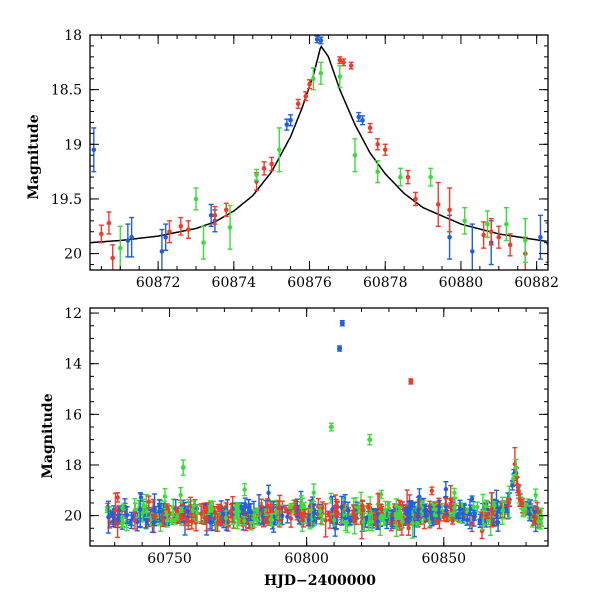  I want to click on x-tick-label: 60800, so click(306, 559).